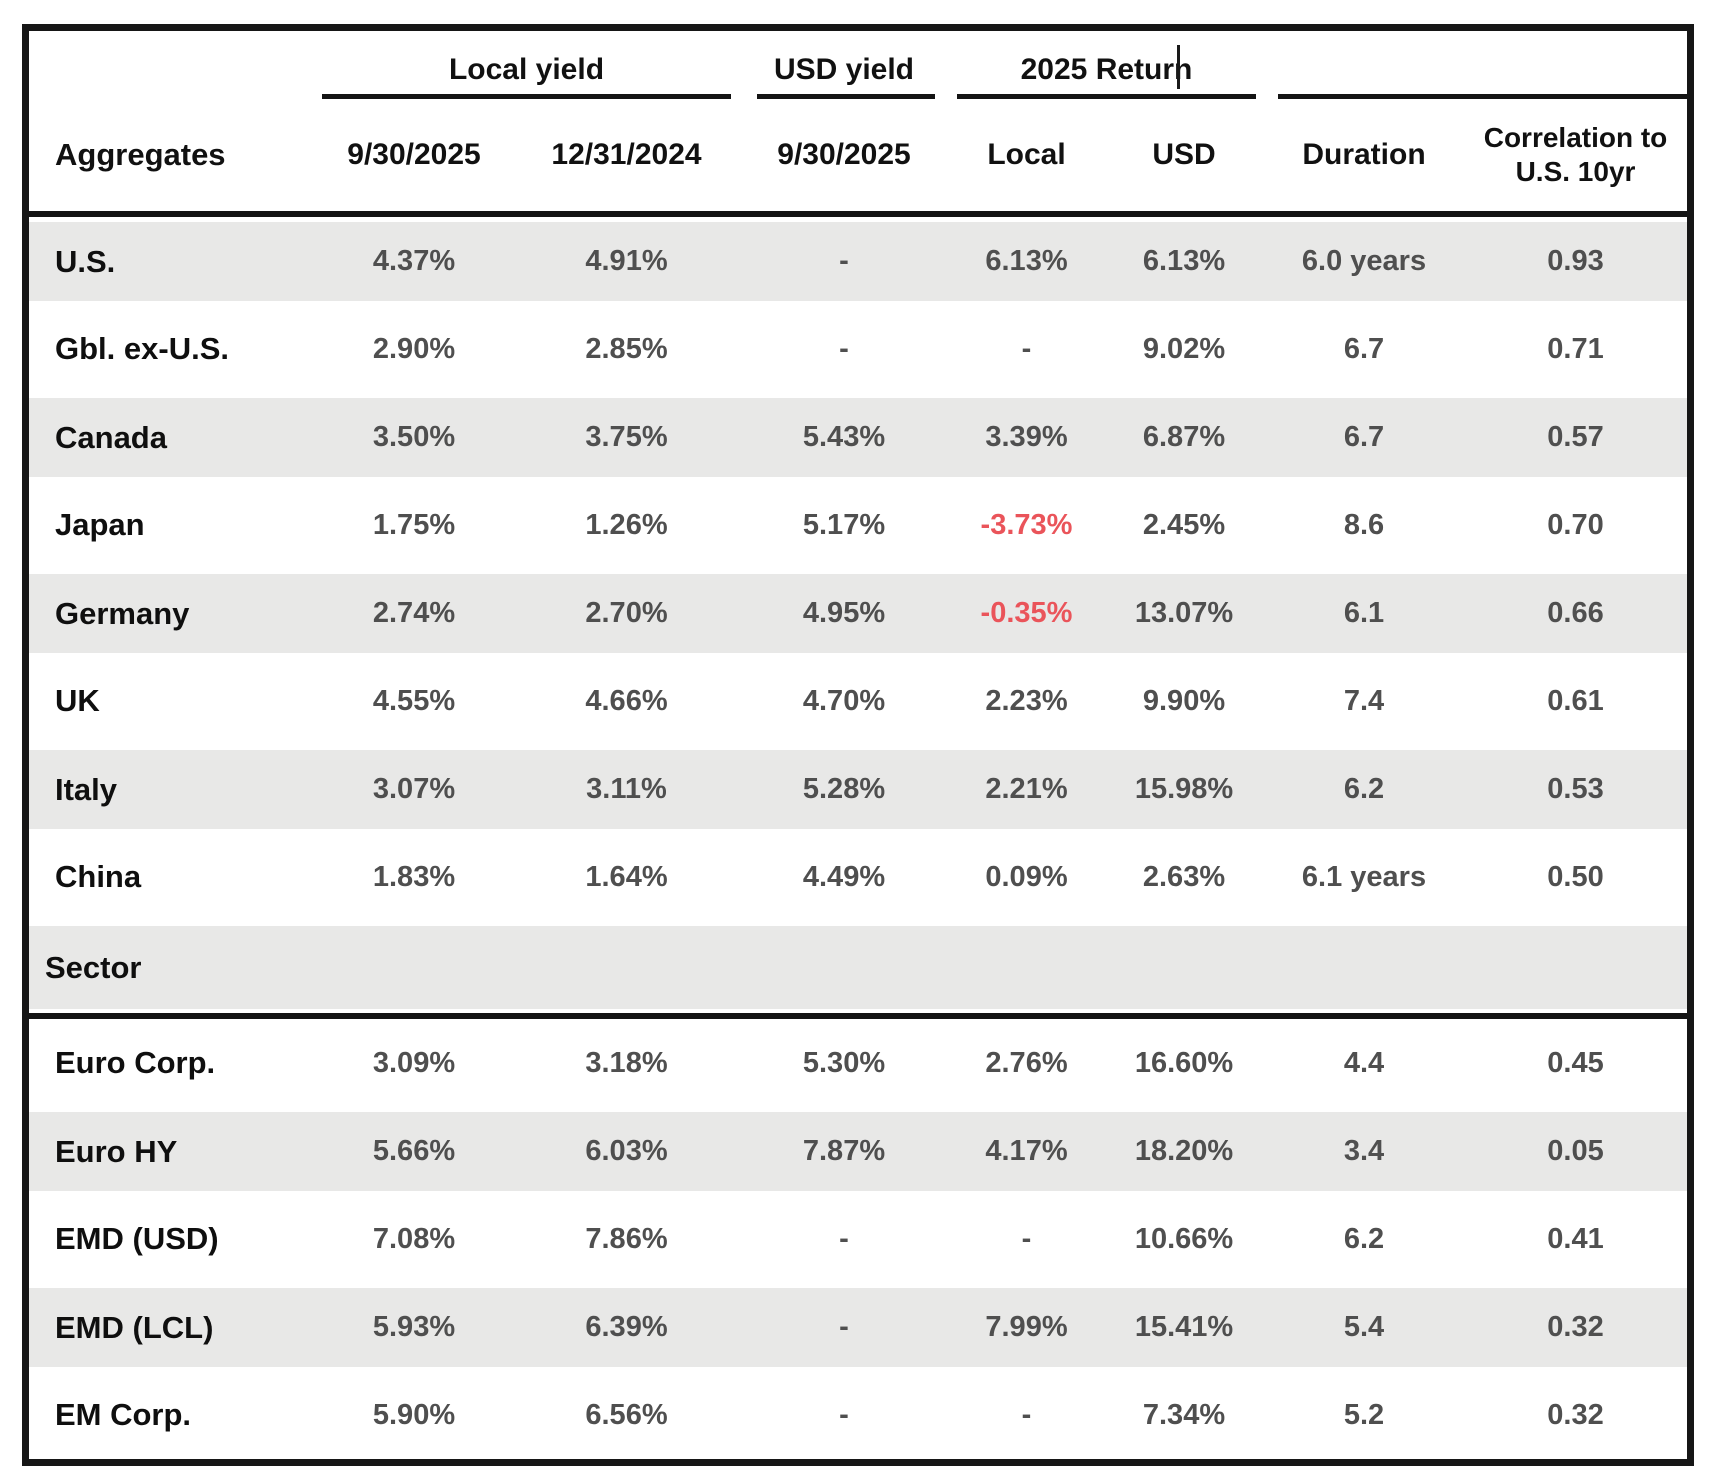 This screenshot has width=1720, height=1477. What do you see at coordinates (1184, 1151) in the screenshot?
I see `return-usd-cell: 18.20%` at bounding box center [1184, 1151].